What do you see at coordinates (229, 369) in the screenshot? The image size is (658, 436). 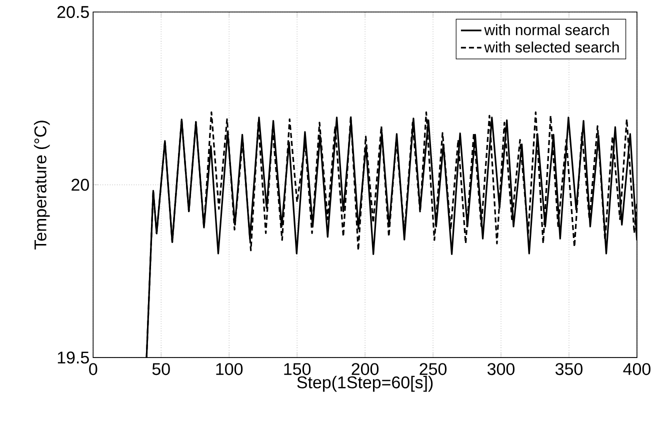 I see `x-tick-label: 100` at bounding box center [229, 369].